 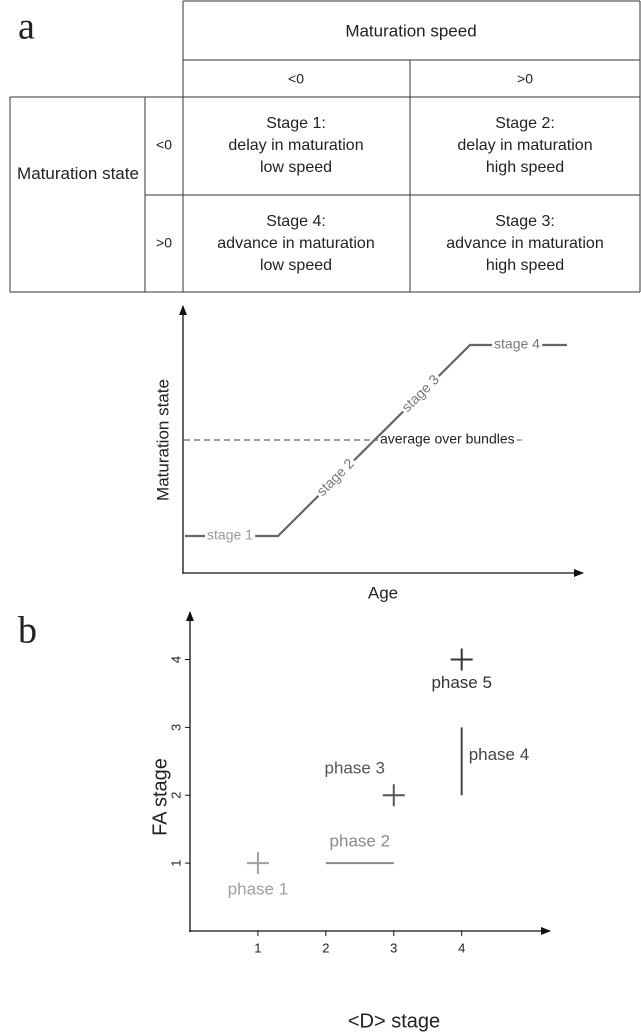 I want to click on row-header: Maturation state, so click(x=78, y=173).